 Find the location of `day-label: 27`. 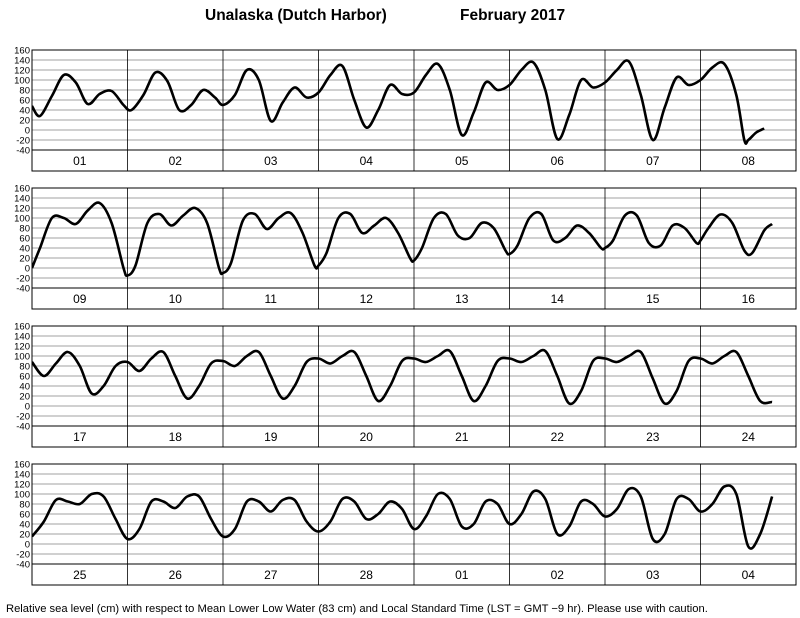

day-label: 27 is located at coordinates (271, 575).